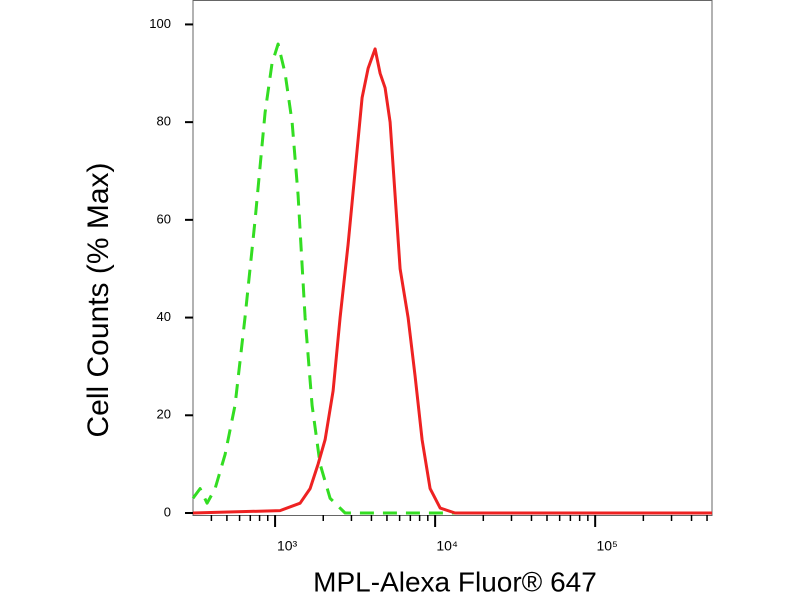 The image size is (800, 600). Describe the element at coordinates (164, 218) in the screenshot. I see `y-tick-label: 60` at that location.